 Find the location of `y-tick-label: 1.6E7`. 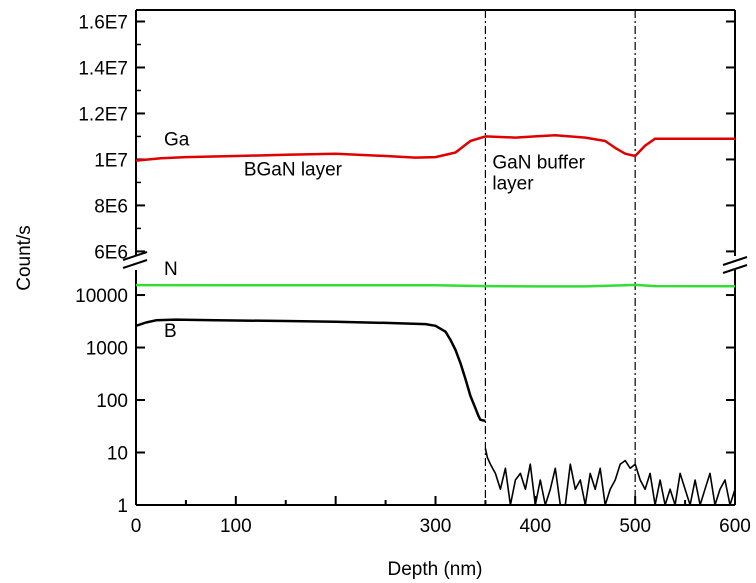

y-tick-label: 1.6E7 is located at coordinates (103, 22).